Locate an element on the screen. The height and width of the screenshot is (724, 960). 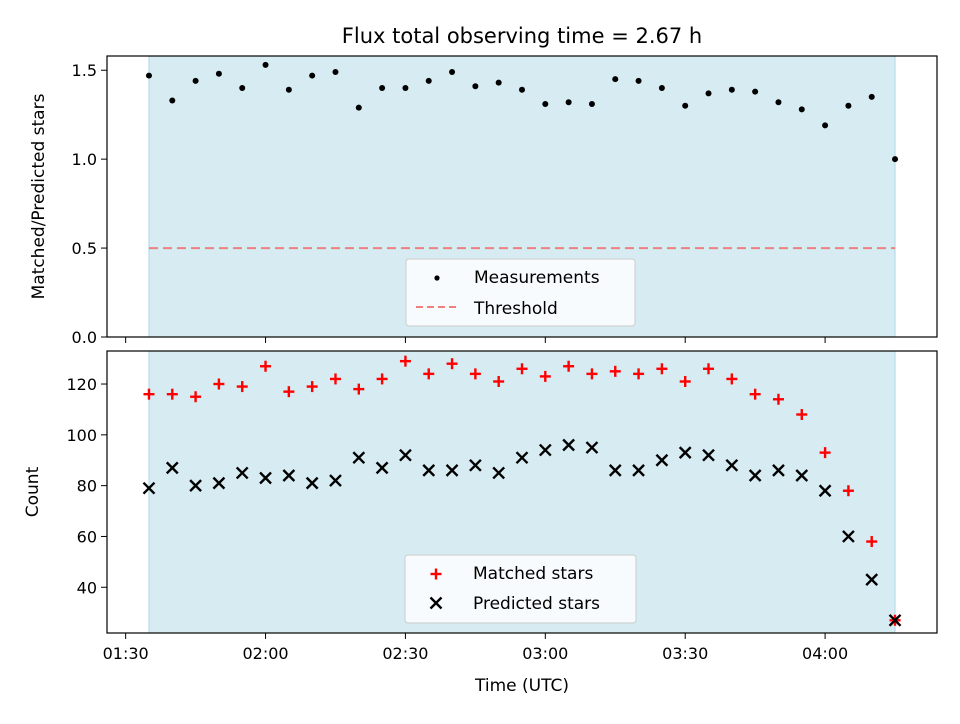
x-axis-label: Time (UTC) is located at coordinates (521, 686).